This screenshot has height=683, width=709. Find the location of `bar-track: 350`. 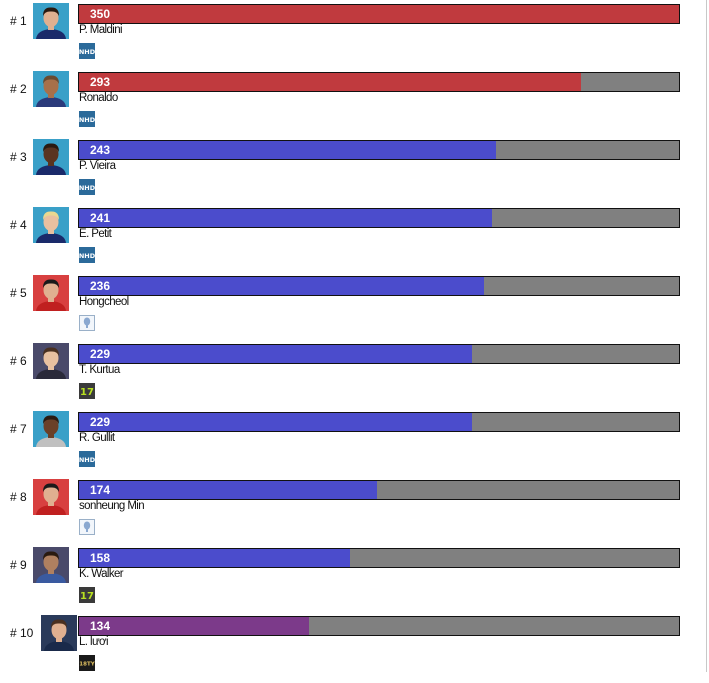

bar-track: 350 is located at coordinates (379, 14).